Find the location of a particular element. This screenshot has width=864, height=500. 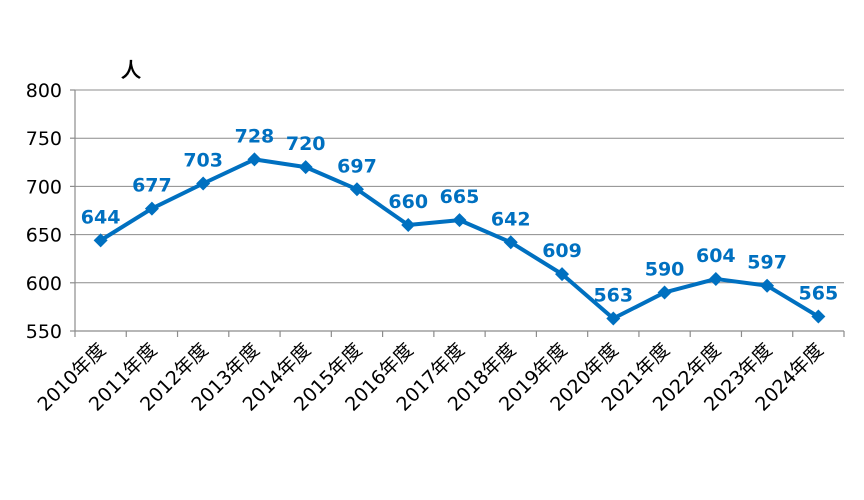

y-tick-label: 700 is located at coordinates (44, 187).